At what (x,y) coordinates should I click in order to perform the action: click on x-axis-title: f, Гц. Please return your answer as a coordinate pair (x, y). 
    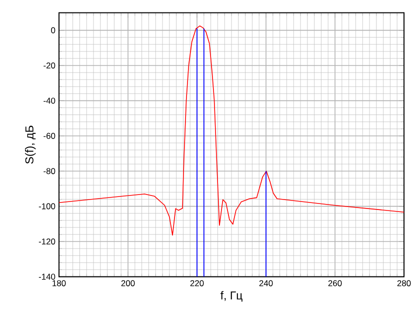
    Looking at the image, I should click on (231, 296).